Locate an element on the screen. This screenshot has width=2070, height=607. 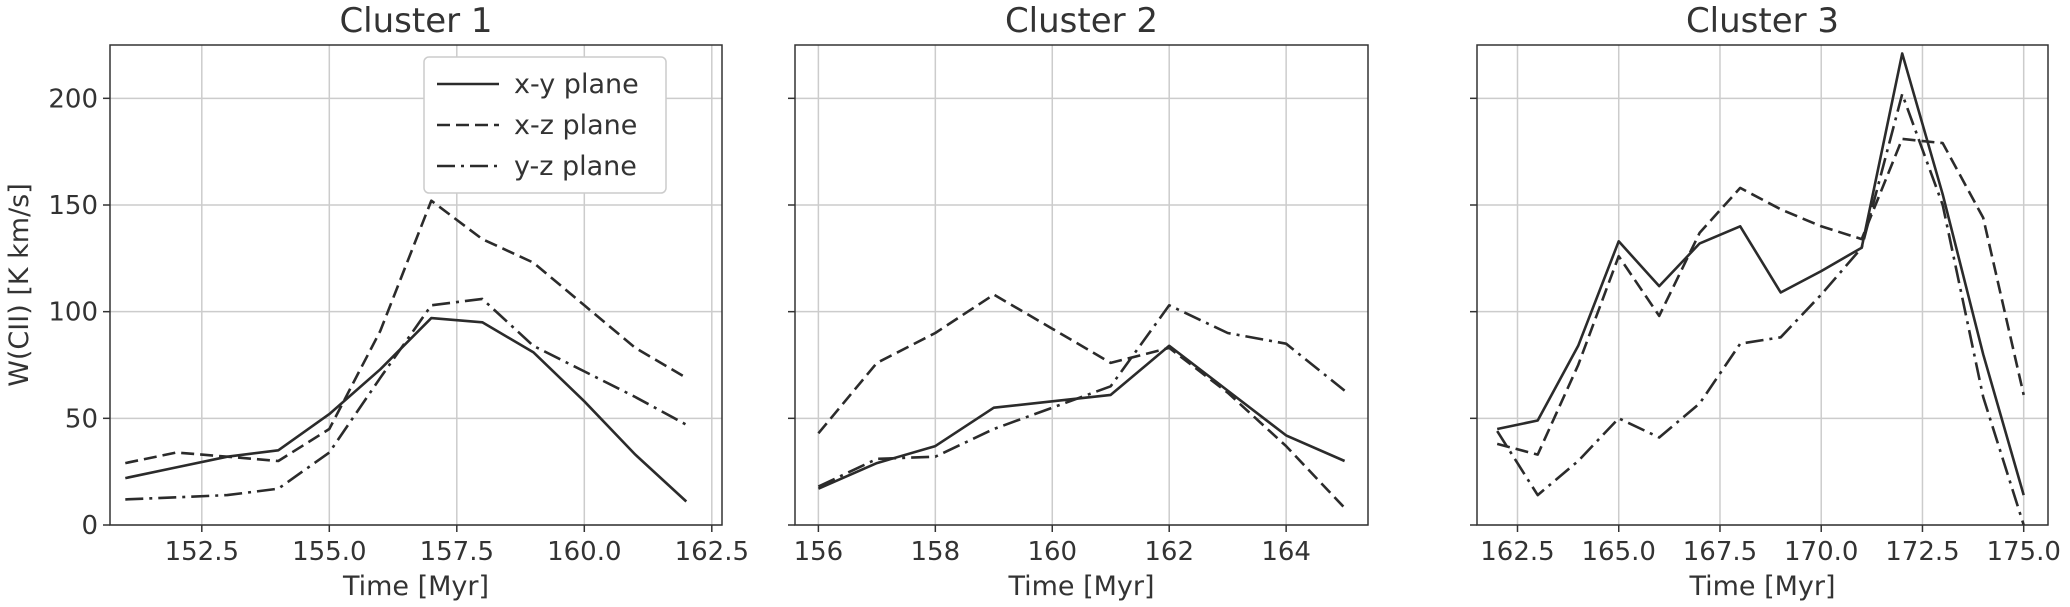
chart-title: Cluster 1 is located at coordinates (415, 21).